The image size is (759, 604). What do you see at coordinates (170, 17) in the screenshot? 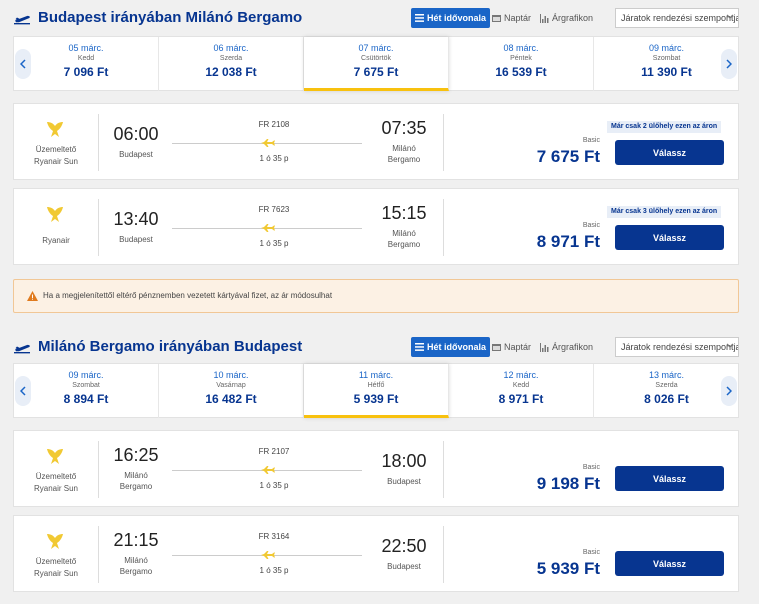
I see `outbound-title: Budapest irányában Milánó Bergamo` at bounding box center [170, 17].